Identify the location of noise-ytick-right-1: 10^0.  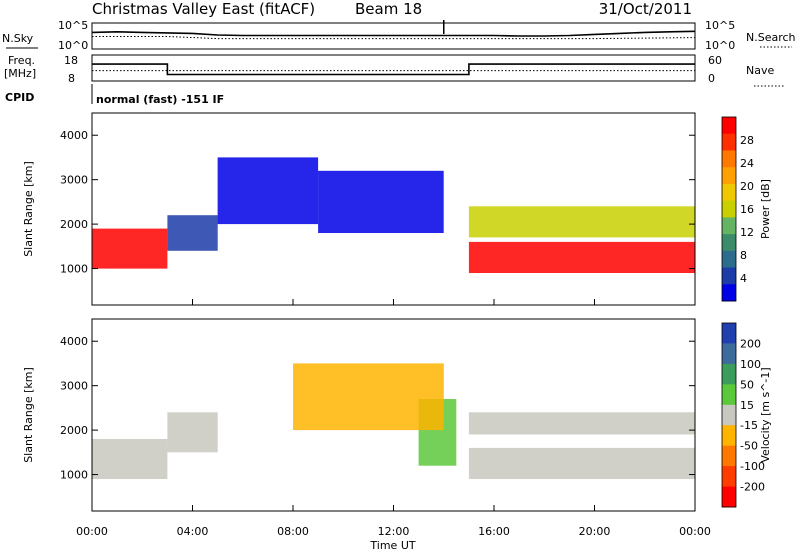
(720, 45).